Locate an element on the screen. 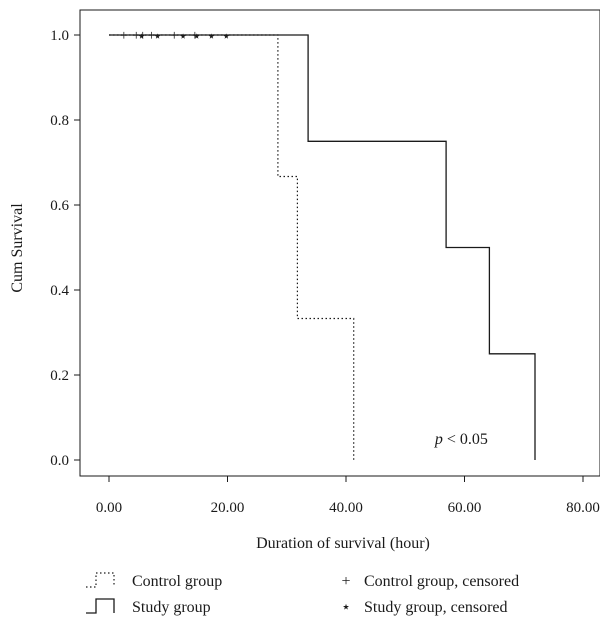 Image resolution: width=600 pixels, height=618 pixels. x-axis-title: Duration of survival (hour) is located at coordinates (343, 543).